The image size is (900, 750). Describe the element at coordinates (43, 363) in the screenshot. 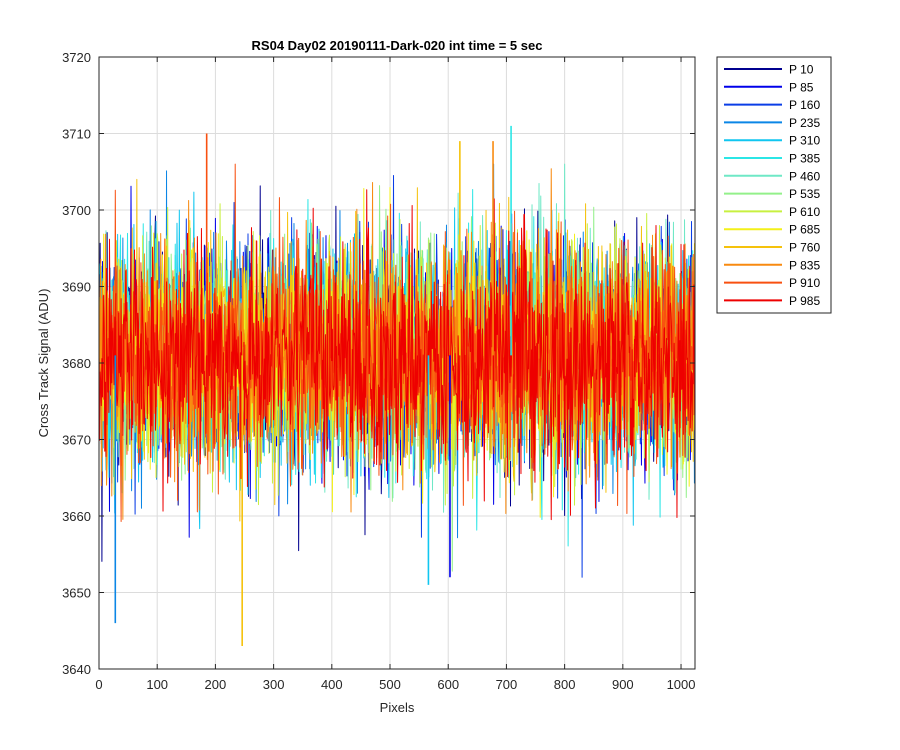

I see `y-axis-label: Cross Track Signal (ADU)` at that location.